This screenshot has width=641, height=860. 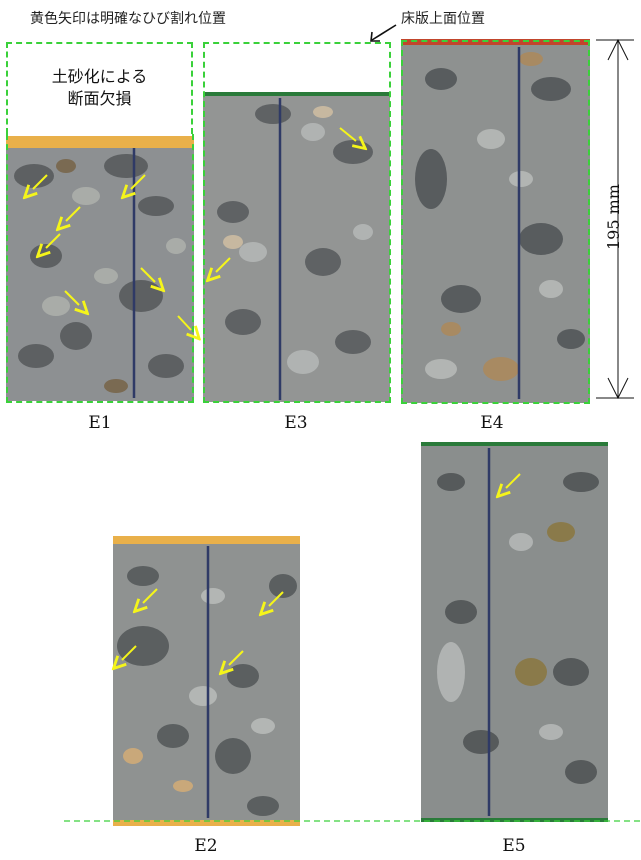 What do you see at coordinates (206, 846) in the screenshot?
I see `core-label-e2: E2` at bounding box center [206, 846].